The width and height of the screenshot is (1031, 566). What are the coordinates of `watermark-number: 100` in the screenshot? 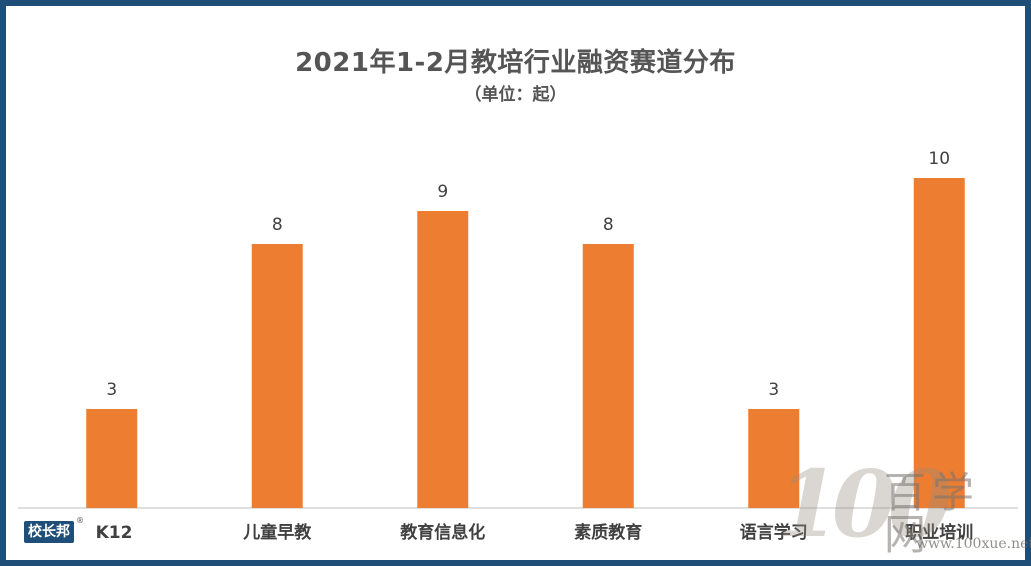 It's located at (864, 504).